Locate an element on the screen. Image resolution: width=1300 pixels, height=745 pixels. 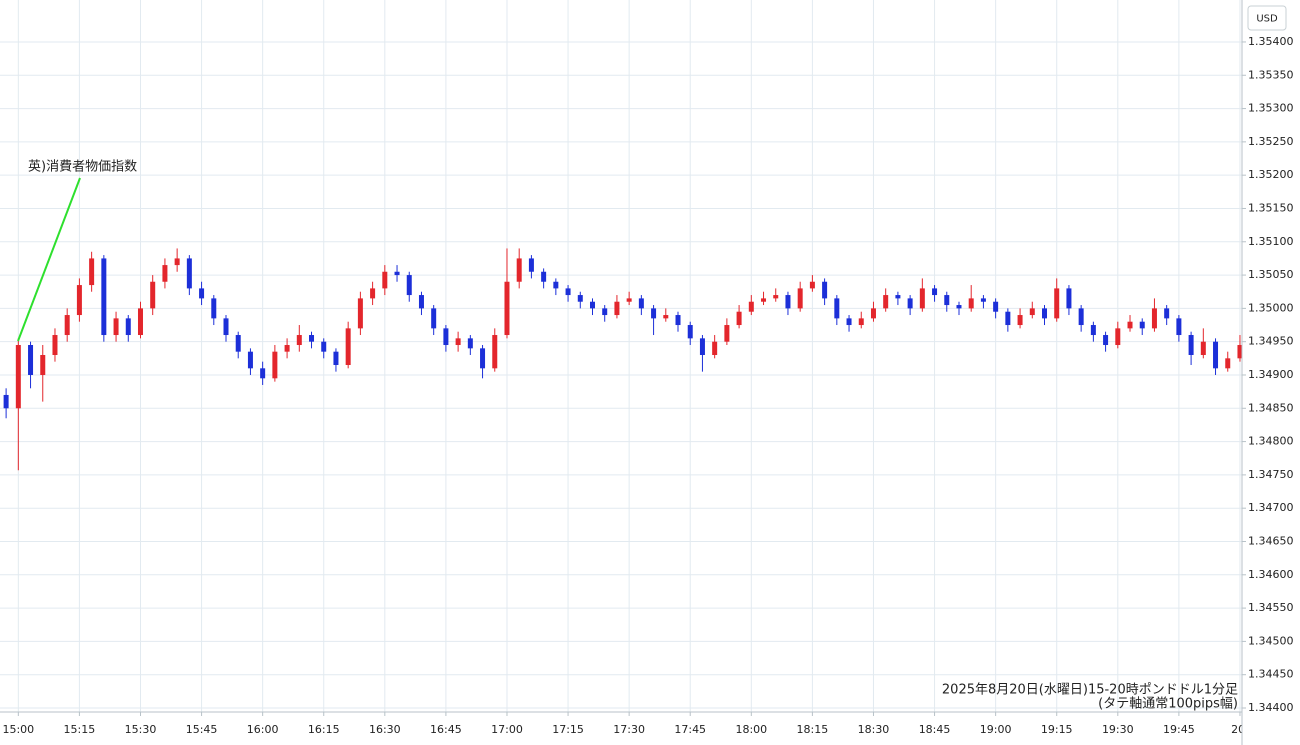
y-tick-label: 1.34900 is located at coordinates (1271, 374).